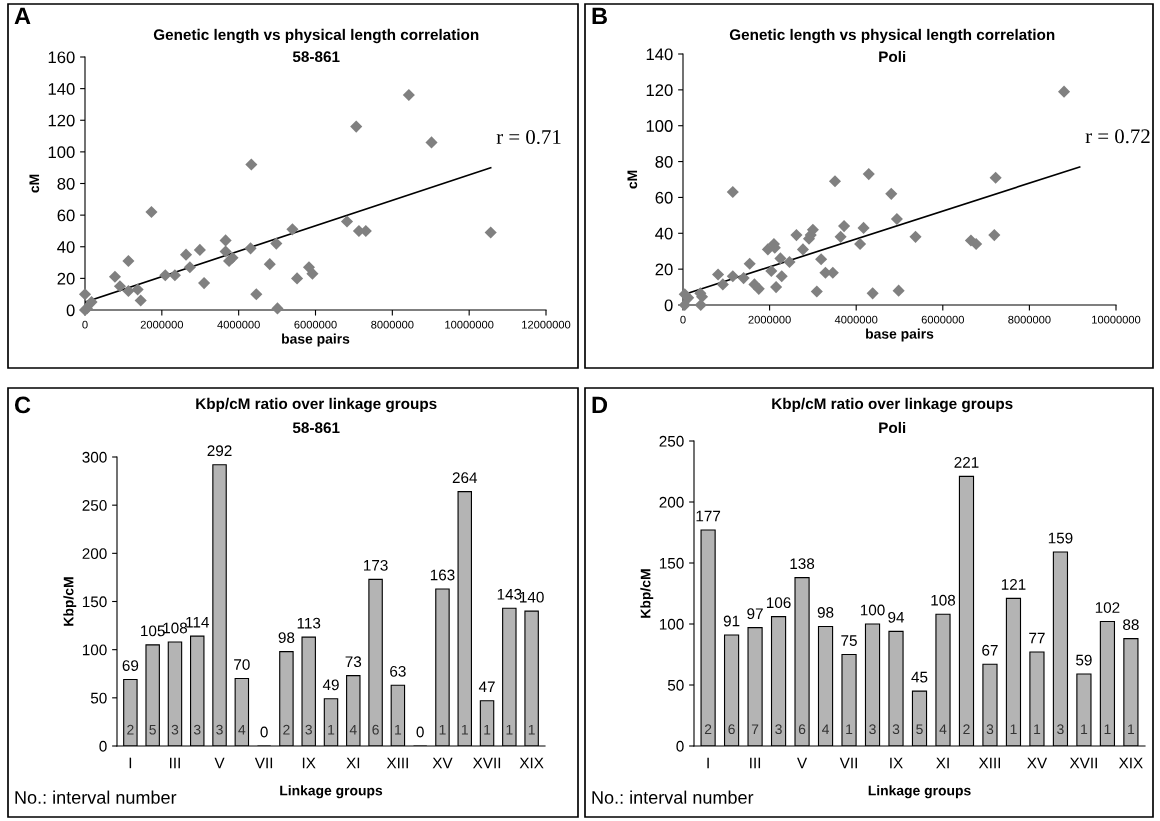  Describe the element at coordinates (442, 575) in the screenshot. I see `data-label: 163` at that location.